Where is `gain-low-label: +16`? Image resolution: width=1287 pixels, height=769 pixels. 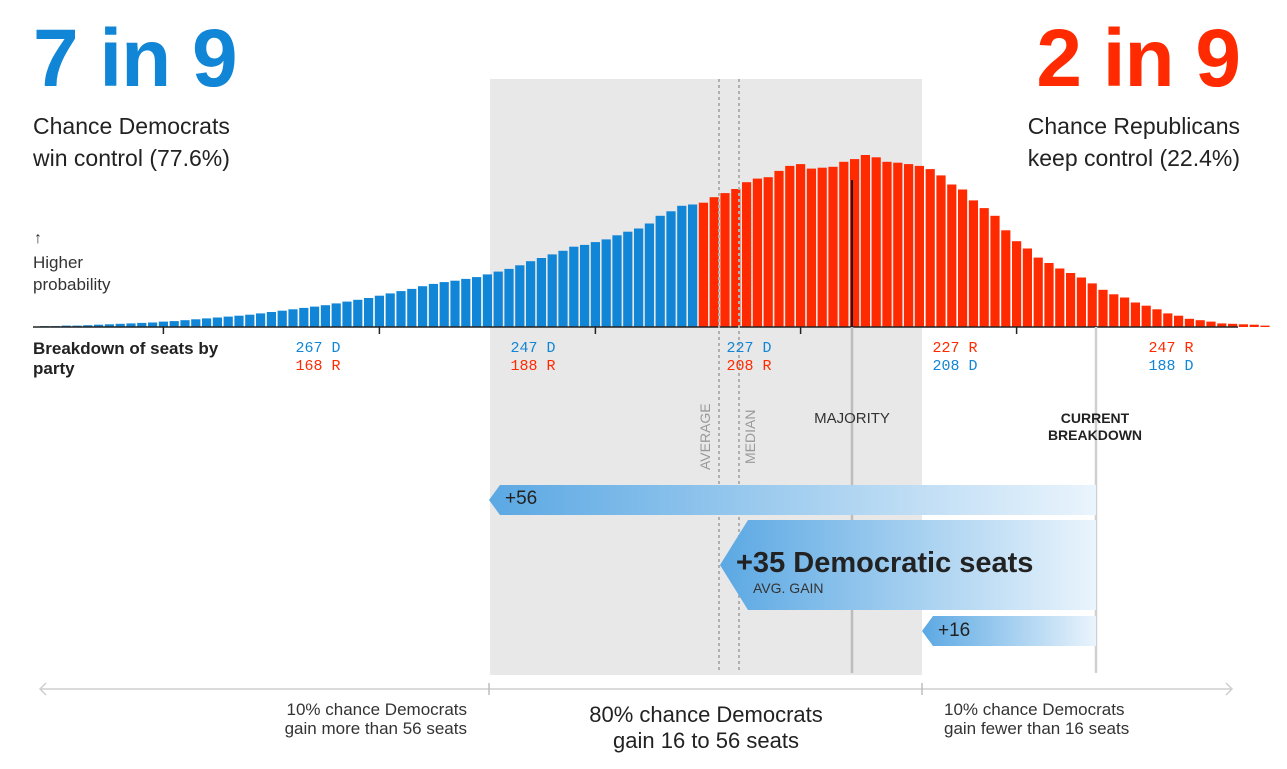
gain-low-label: +16 is located at coordinates (954, 630).